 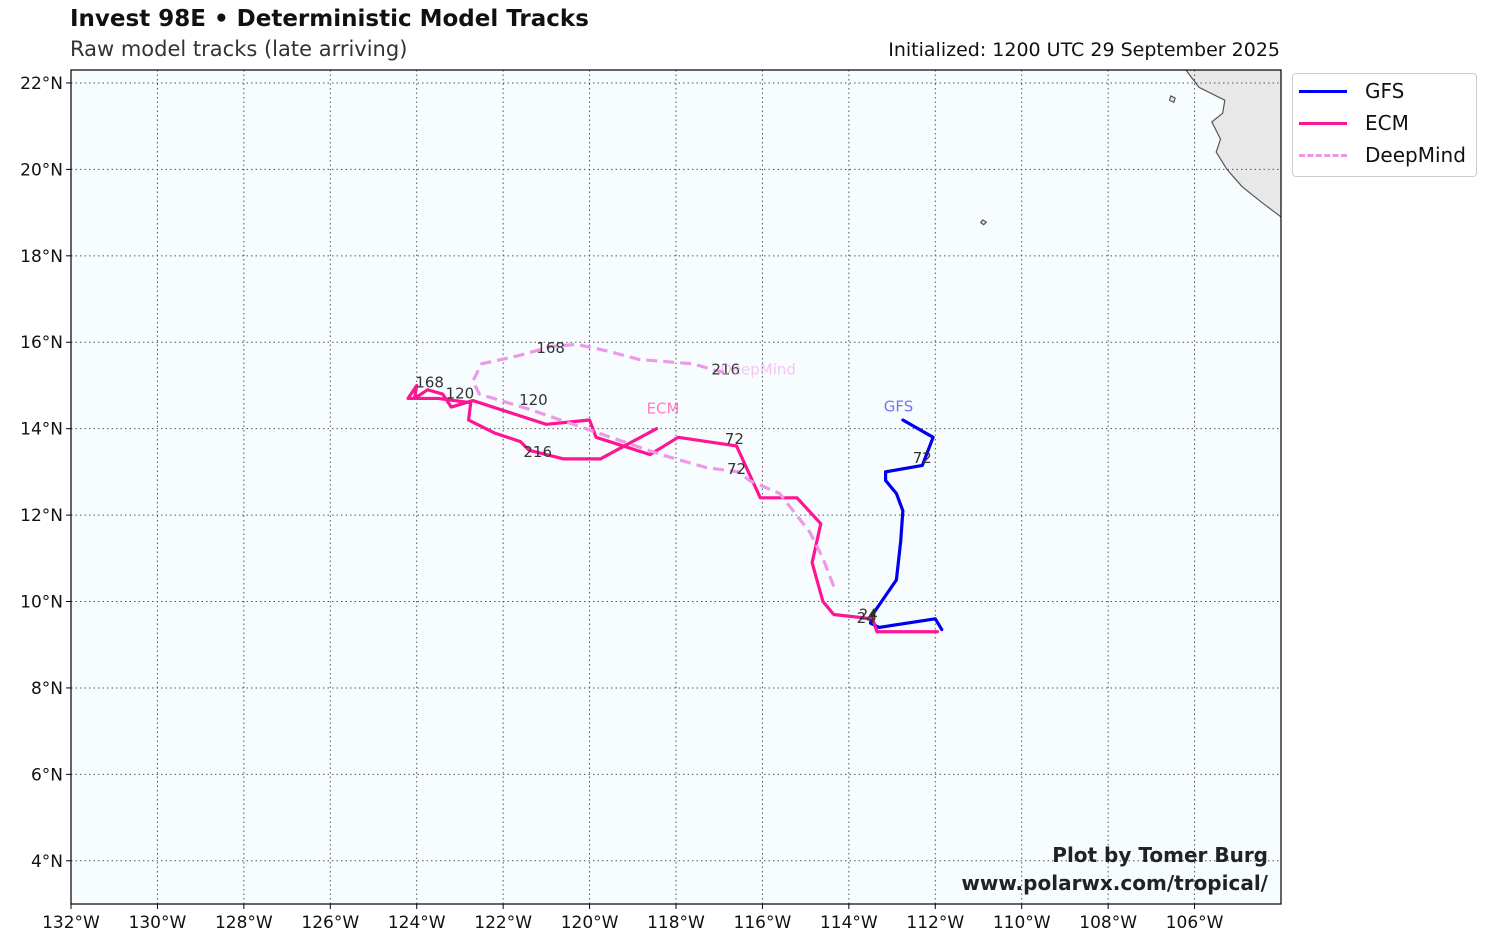 What do you see at coordinates (429, 383) in the screenshot?
I see `hour-label-ecm-168: 168` at bounding box center [429, 383].